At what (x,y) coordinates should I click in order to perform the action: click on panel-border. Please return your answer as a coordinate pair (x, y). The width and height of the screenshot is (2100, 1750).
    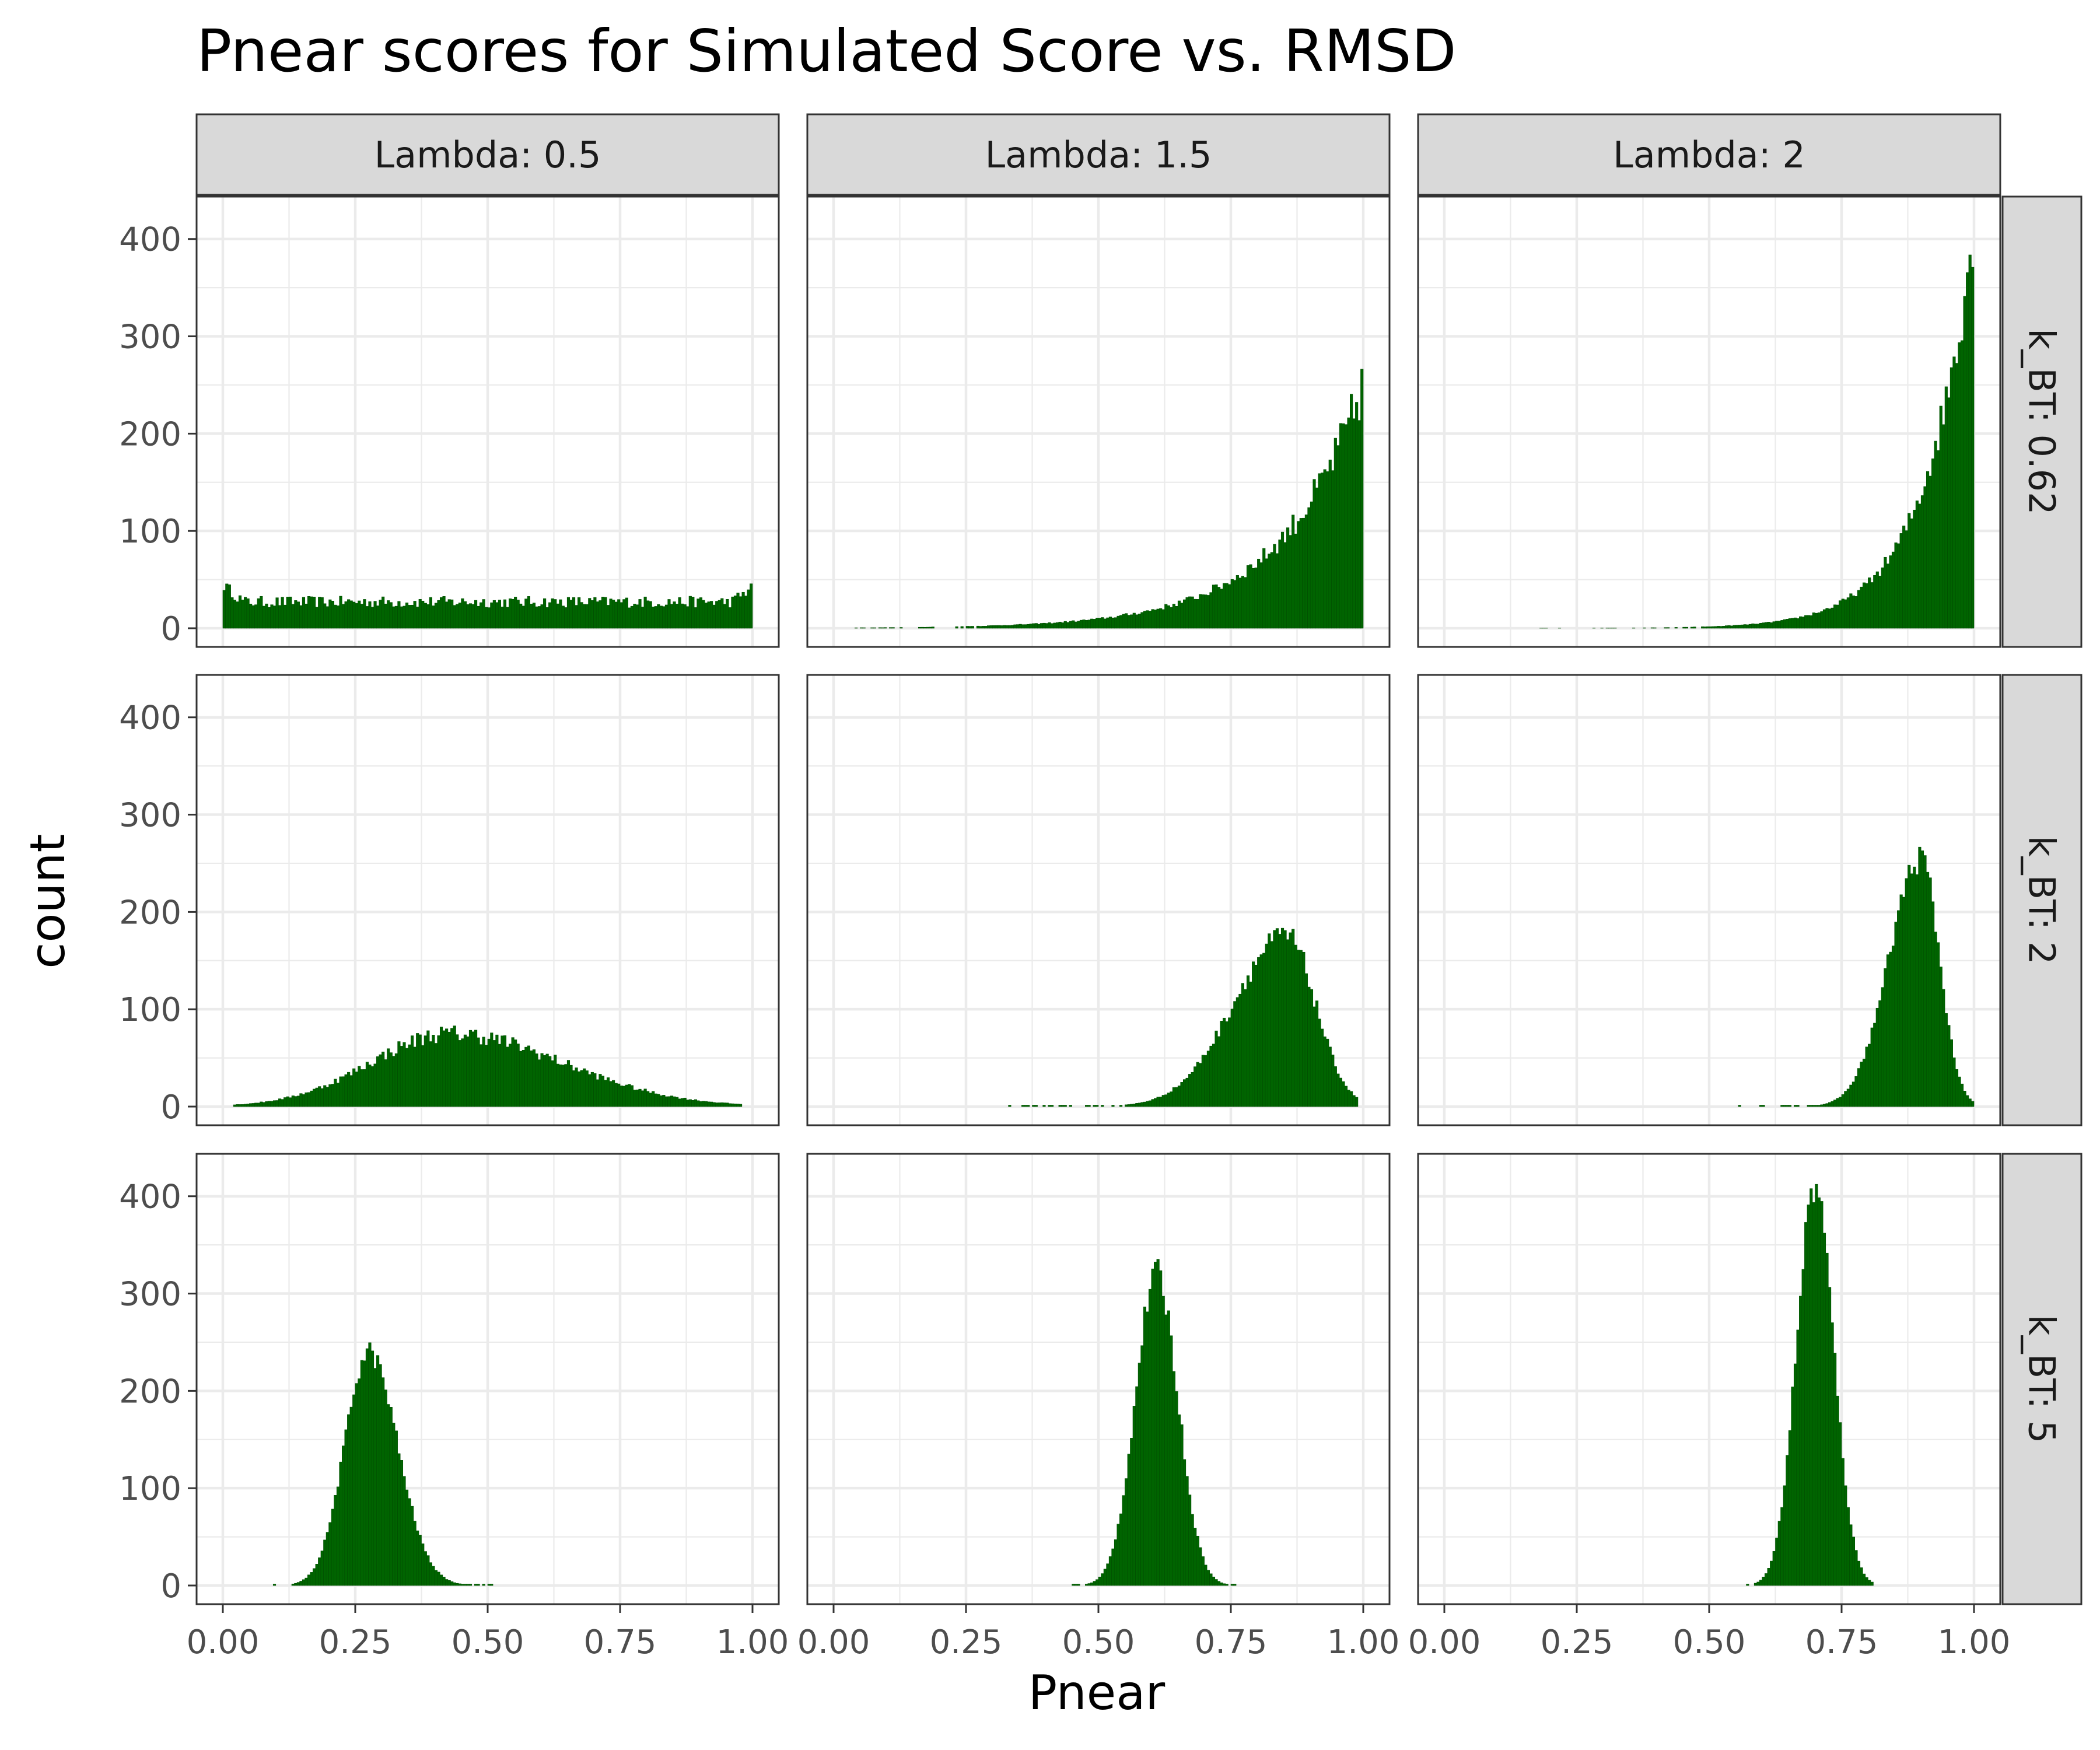
    Looking at the image, I should click on (1098, 421).